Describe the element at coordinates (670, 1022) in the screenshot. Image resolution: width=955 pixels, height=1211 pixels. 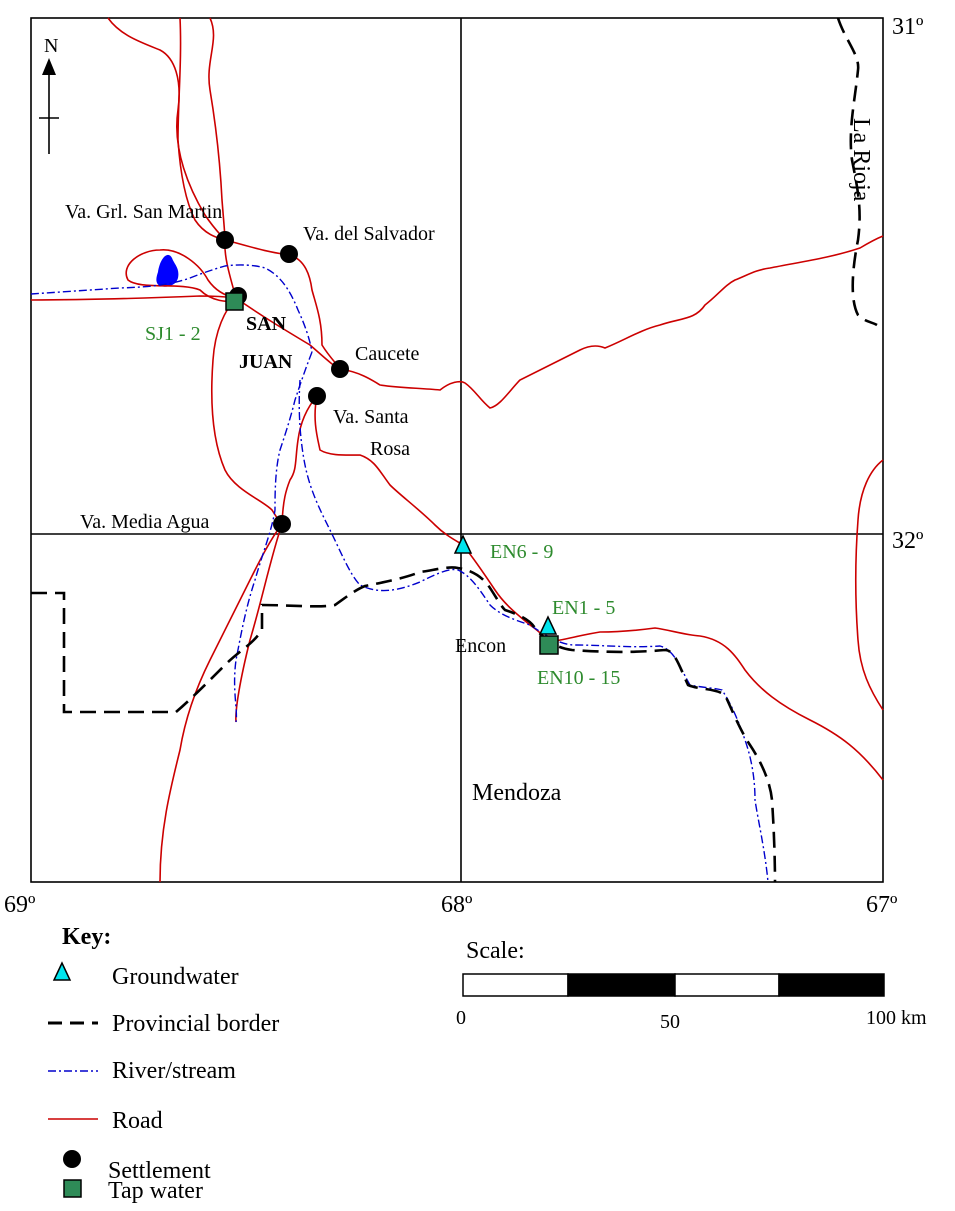
I see `scale-label-50: 50` at that location.